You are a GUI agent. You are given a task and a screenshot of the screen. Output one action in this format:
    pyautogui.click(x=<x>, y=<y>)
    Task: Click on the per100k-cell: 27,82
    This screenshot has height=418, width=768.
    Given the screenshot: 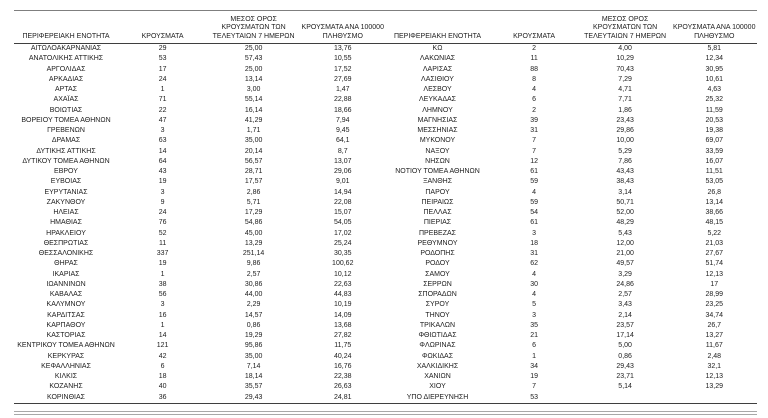 What is the action you would take?
    pyautogui.click(x=343, y=335)
    